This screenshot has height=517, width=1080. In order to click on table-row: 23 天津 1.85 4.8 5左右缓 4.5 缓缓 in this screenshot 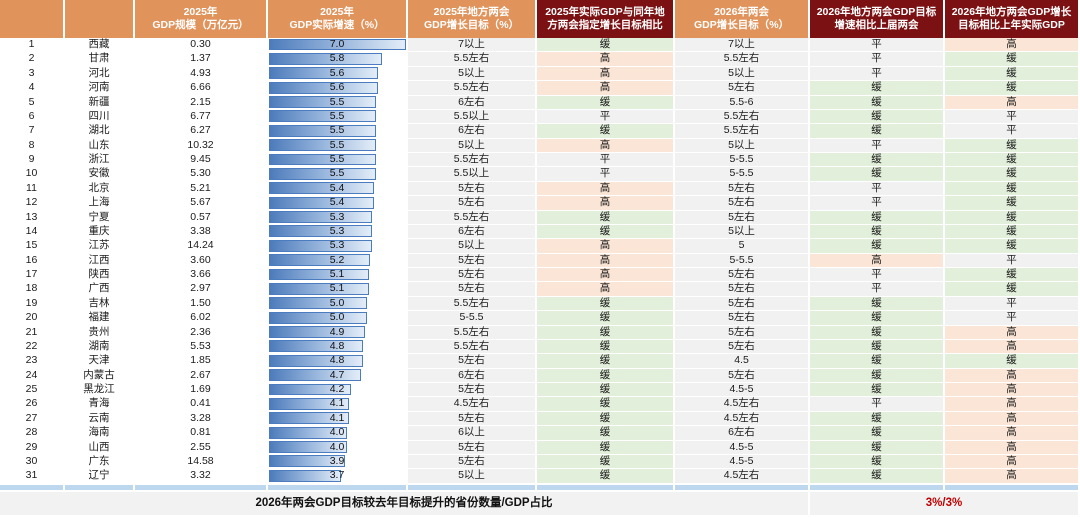, I will do `click(540, 361)`.